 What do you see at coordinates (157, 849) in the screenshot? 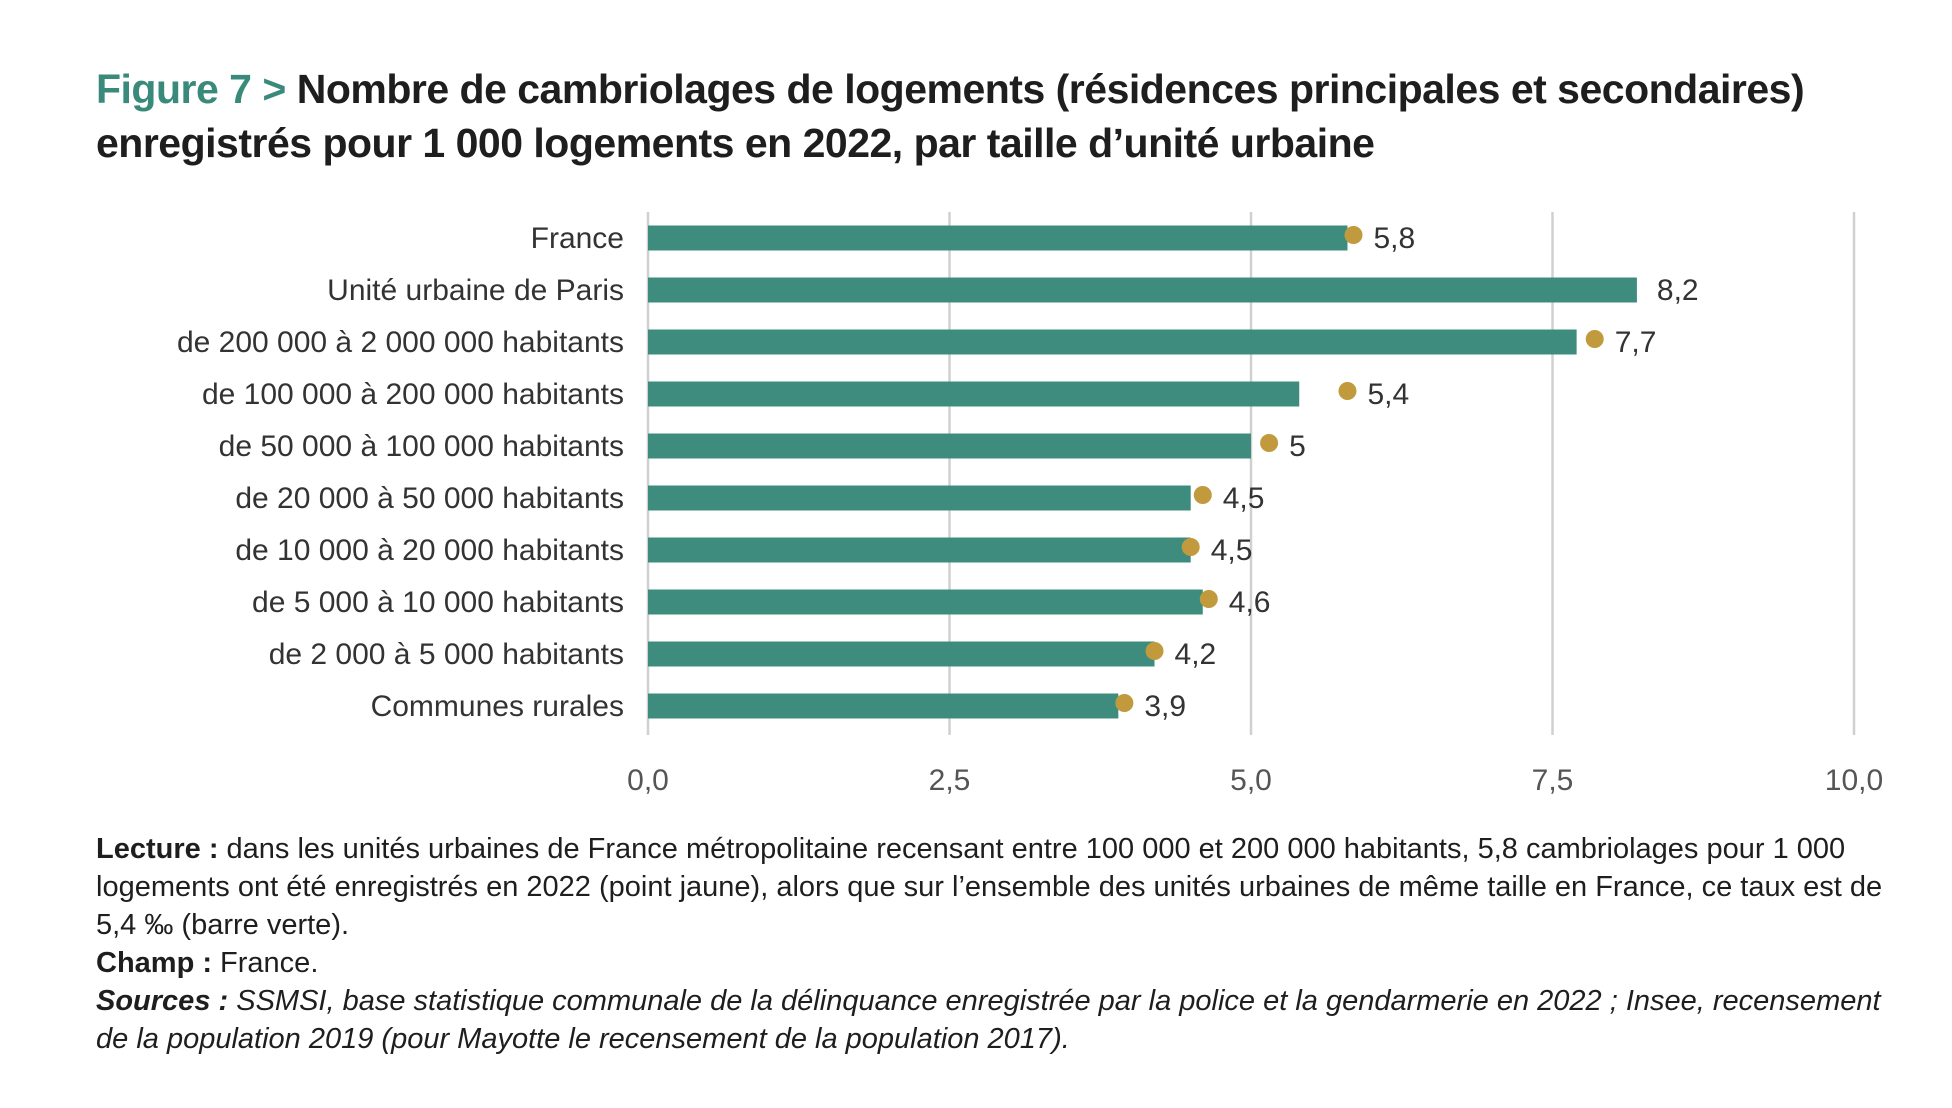
I see `lecture-label: Lecture :` at bounding box center [157, 849].